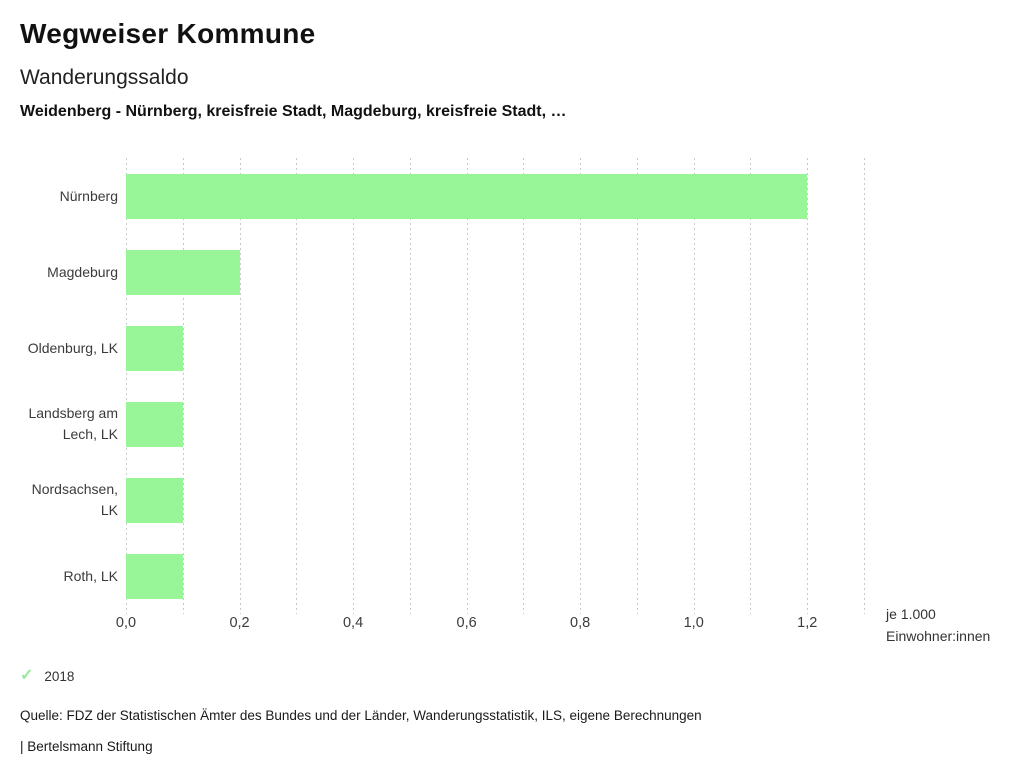 This screenshot has height=780, width=1024. Describe the element at coordinates (73, 423) in the screenshot. I see `category-label: Landsberg am Lech, LK` at that location.